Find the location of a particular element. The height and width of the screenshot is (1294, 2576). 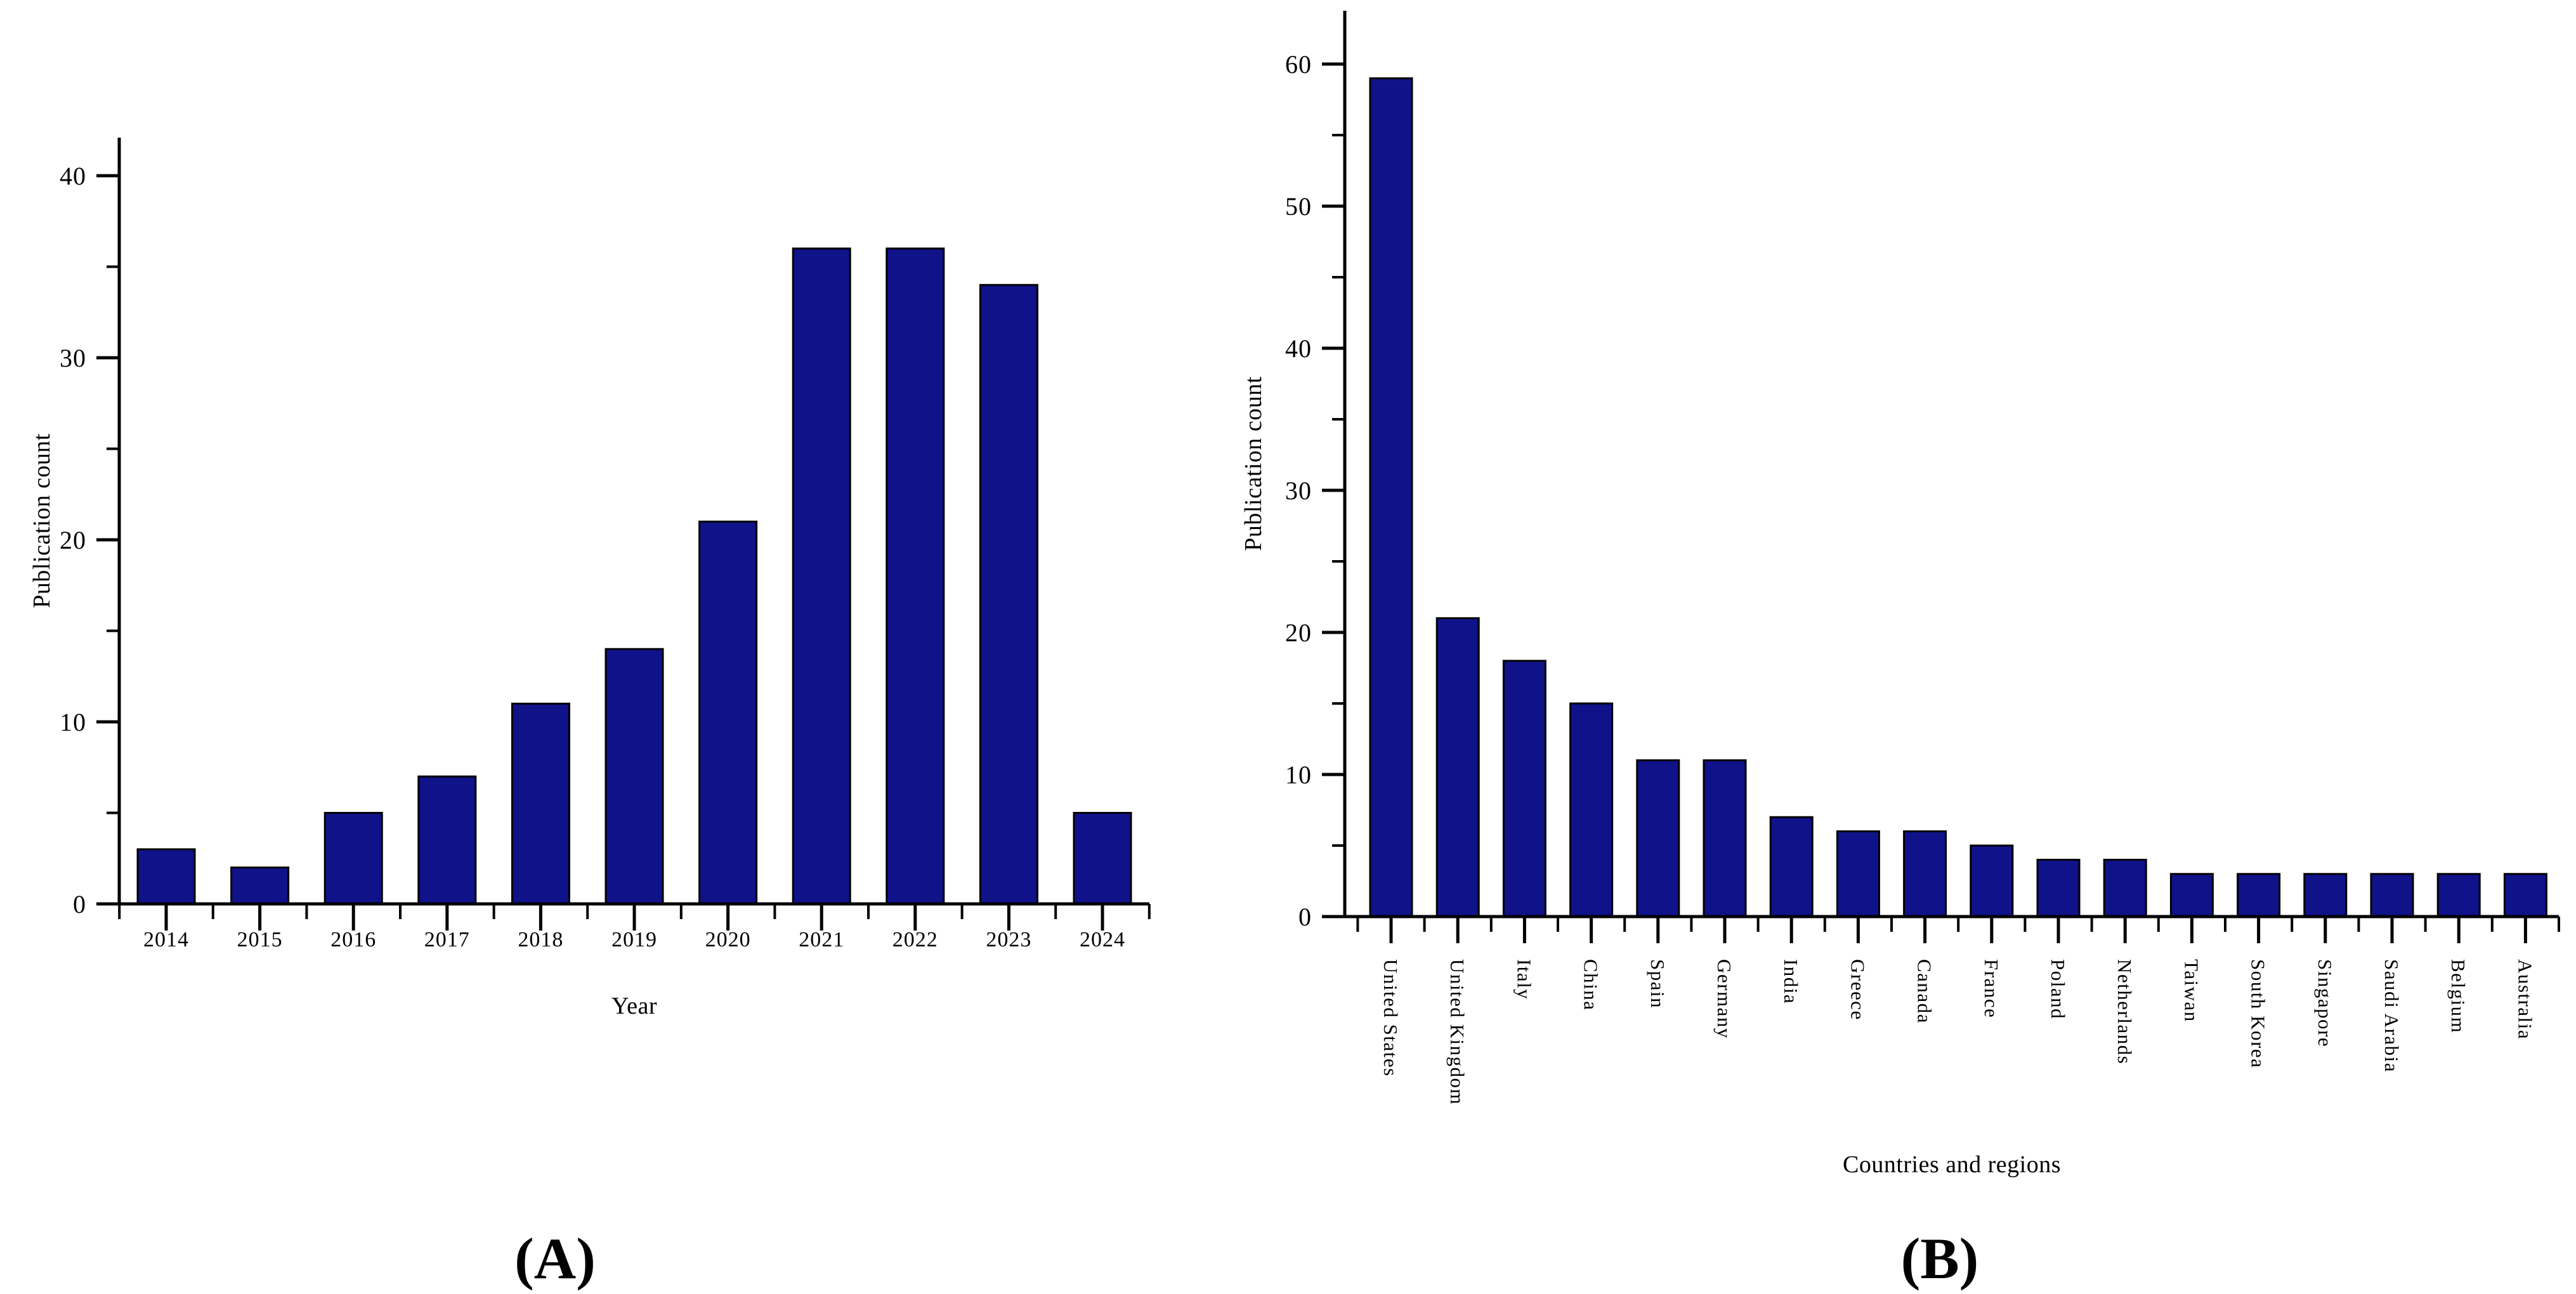

bar-singapore is located at coordinates (2326, 896).